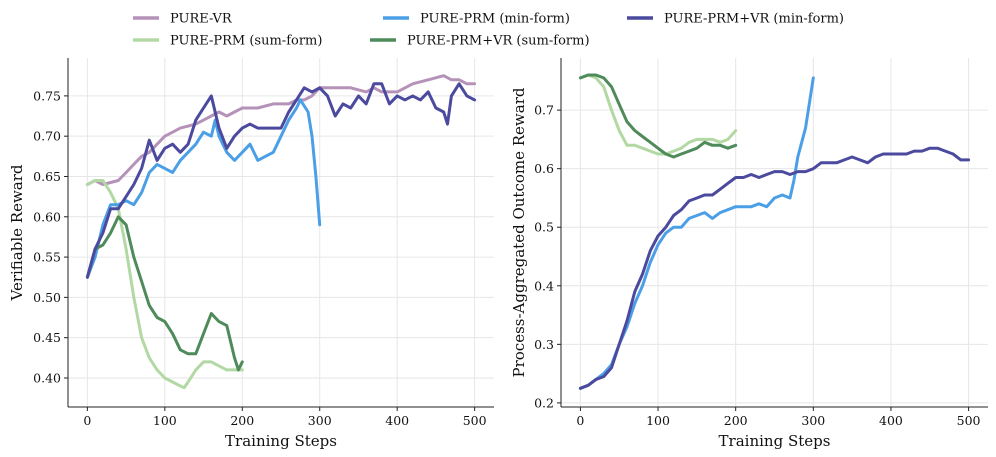  Describe the element at coordinates (47, 216) in the screenshot. I see `y-tick-label: 0.60` at that location.